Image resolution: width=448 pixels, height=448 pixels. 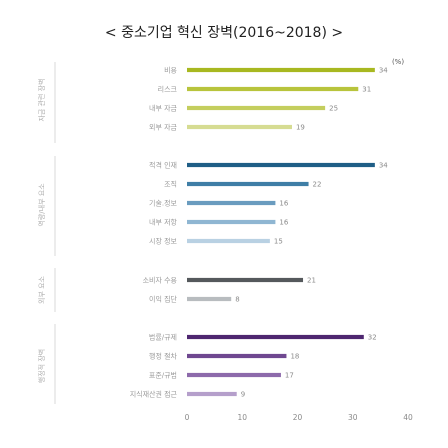 I want to click on value-label: 31, so click(x=366, y=90).